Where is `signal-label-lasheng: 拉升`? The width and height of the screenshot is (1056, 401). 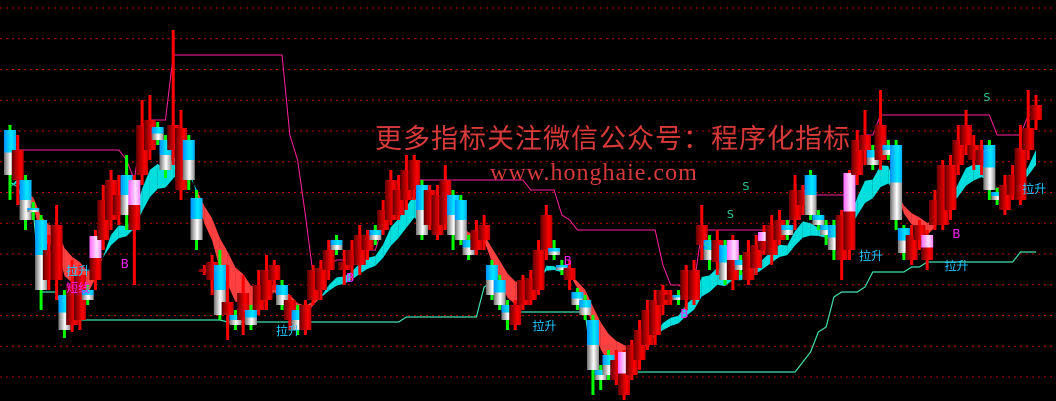
signal-label-lasheng: 拉升 is located at coordinates (288, 330).